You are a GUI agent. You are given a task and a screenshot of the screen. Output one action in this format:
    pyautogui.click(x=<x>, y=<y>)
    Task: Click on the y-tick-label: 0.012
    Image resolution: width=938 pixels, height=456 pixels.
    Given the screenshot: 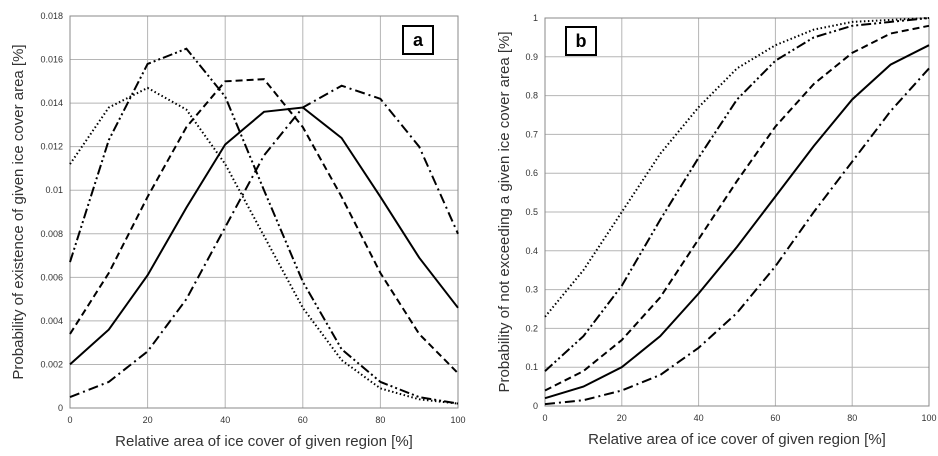 What is the action you would take?
    pyautogui.click(x=51, y=147)
    